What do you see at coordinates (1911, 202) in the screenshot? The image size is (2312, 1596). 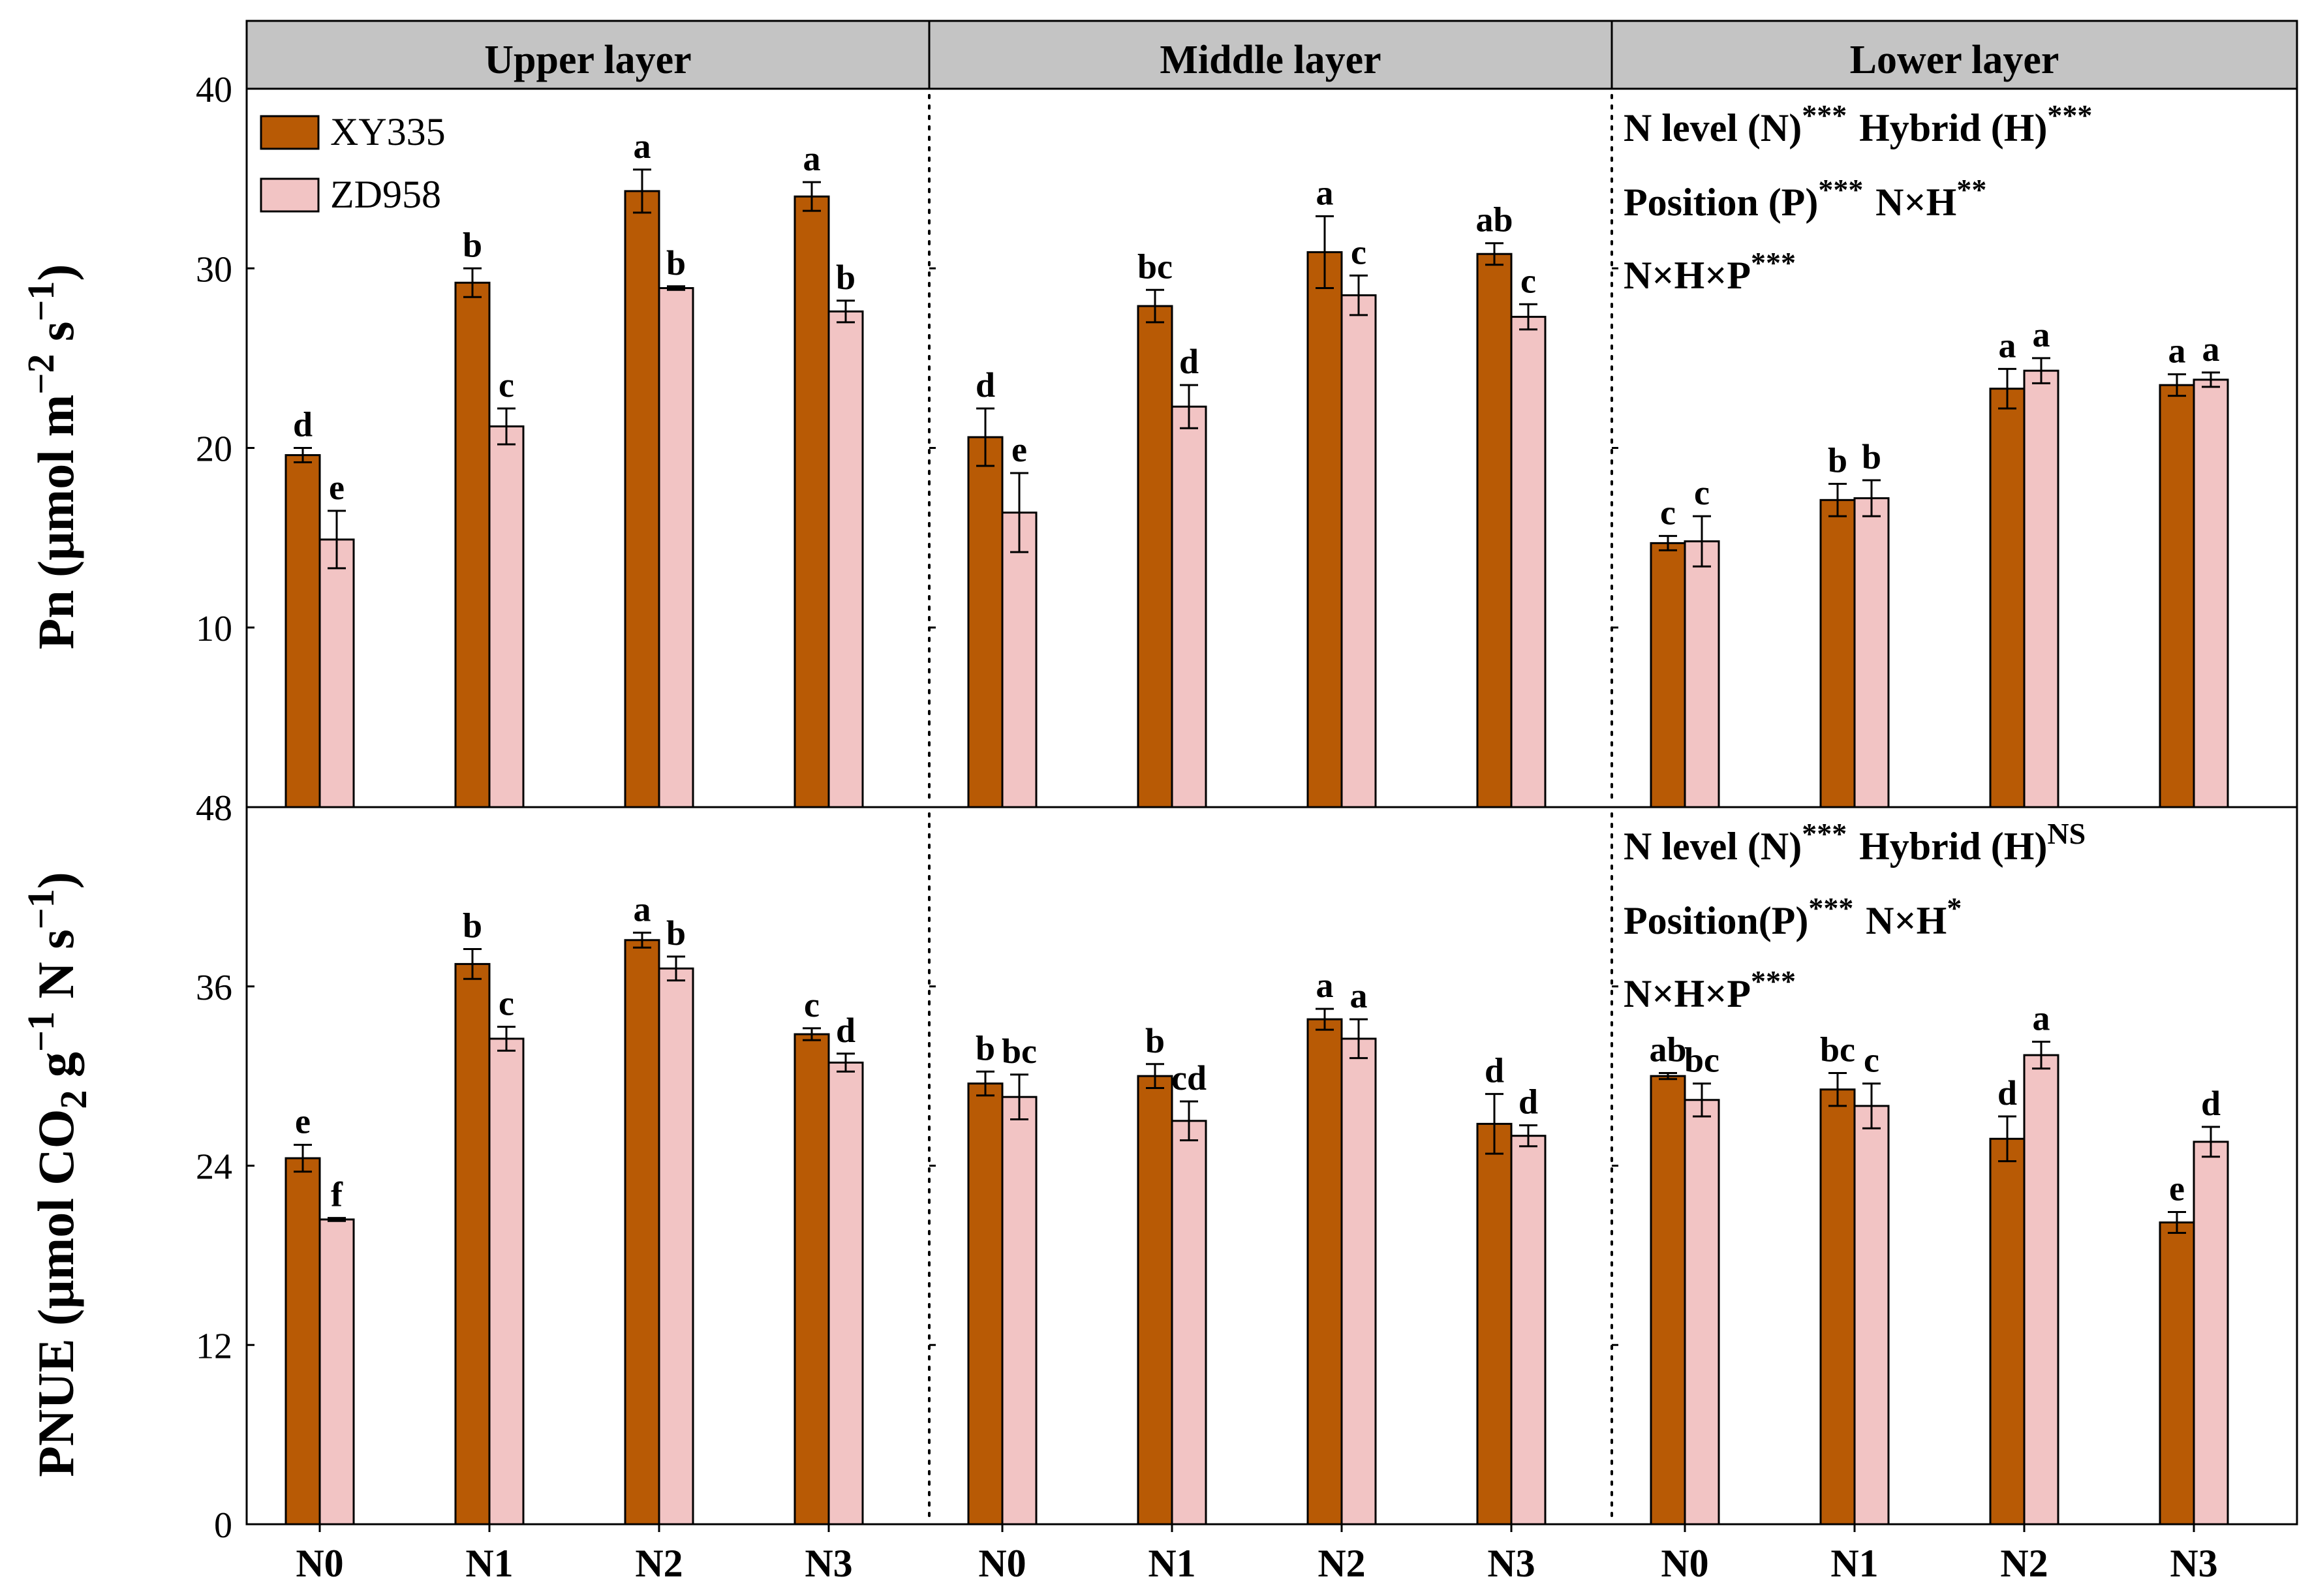 I see `anova-term: N×H` at bounding box center [1911, 202].